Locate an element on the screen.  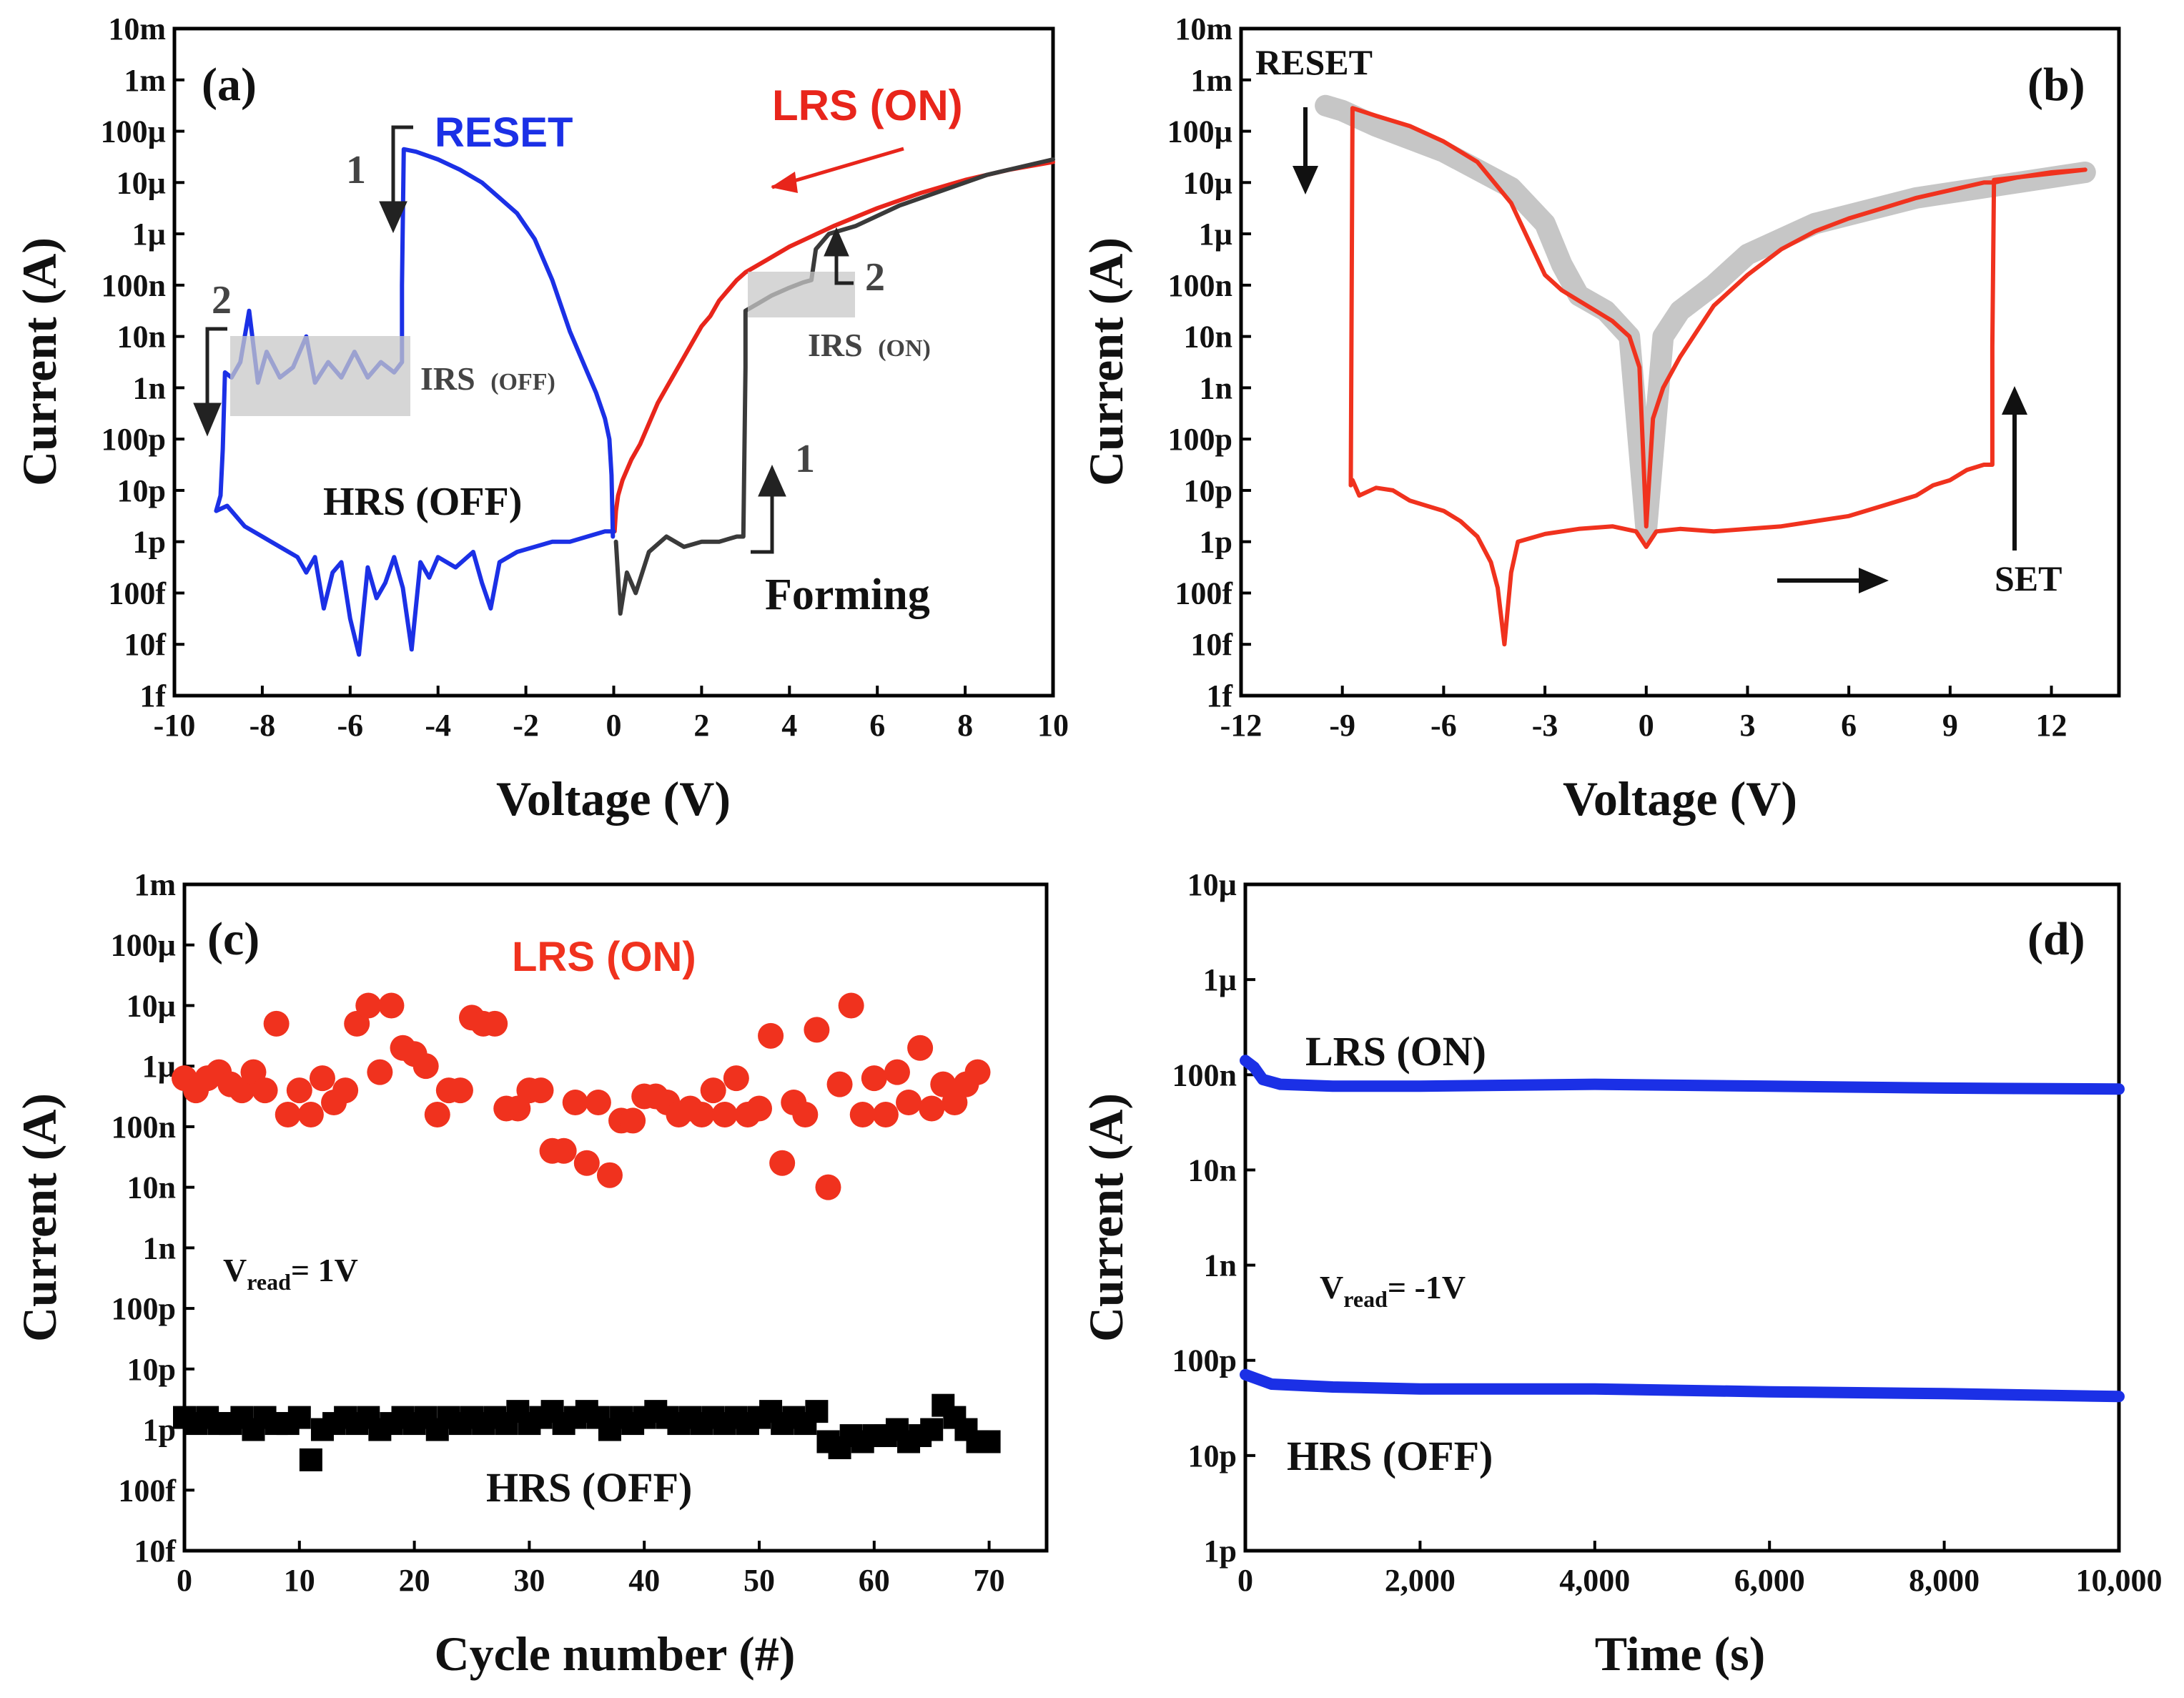
panel-a-arrow-forming-1-head is located at coordinates (772, 480).